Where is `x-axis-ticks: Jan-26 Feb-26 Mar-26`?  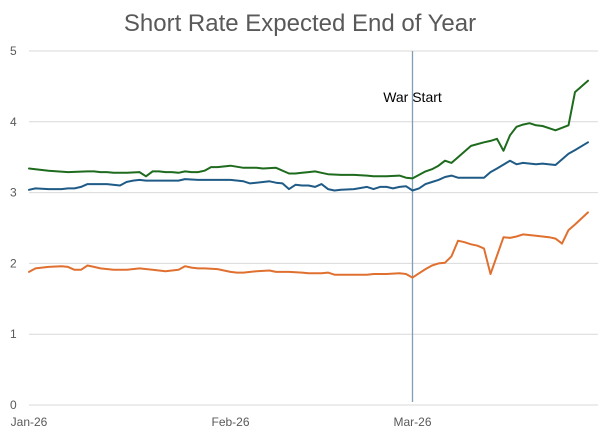
x-axis-ticks: Jan-26 Feb-26 Mar-26 is located at coordinates (221, 422).